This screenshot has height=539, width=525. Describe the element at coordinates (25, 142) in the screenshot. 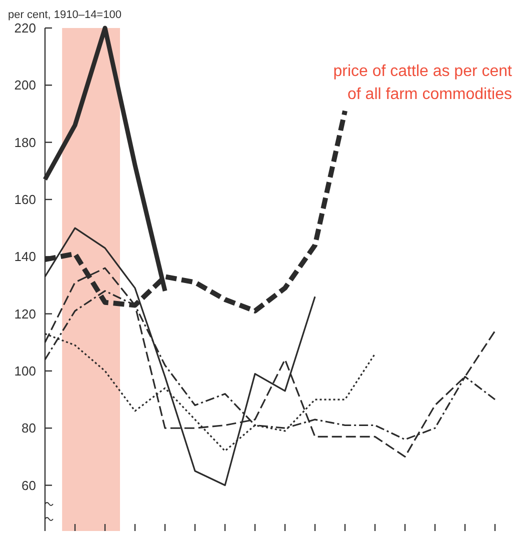

I see `y-tick-label: 180` at that location.